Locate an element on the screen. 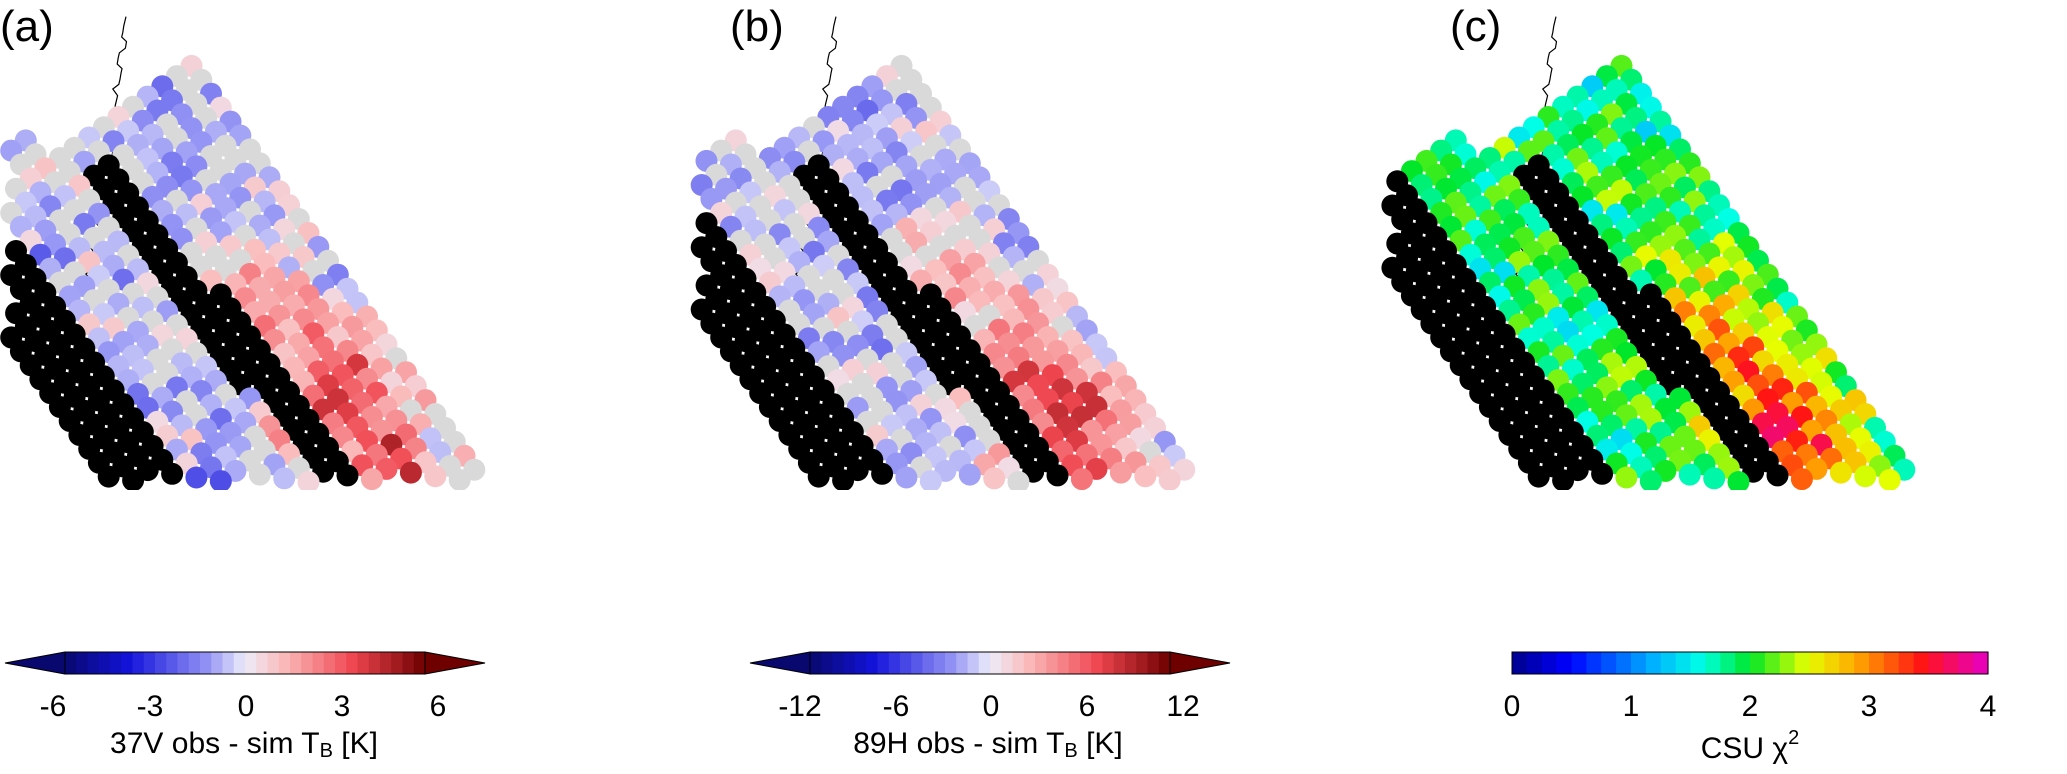 Image resolution: width=2067 pixels, height=774 pixels. tick-label: 2 is located at coordinates (1750, 706).